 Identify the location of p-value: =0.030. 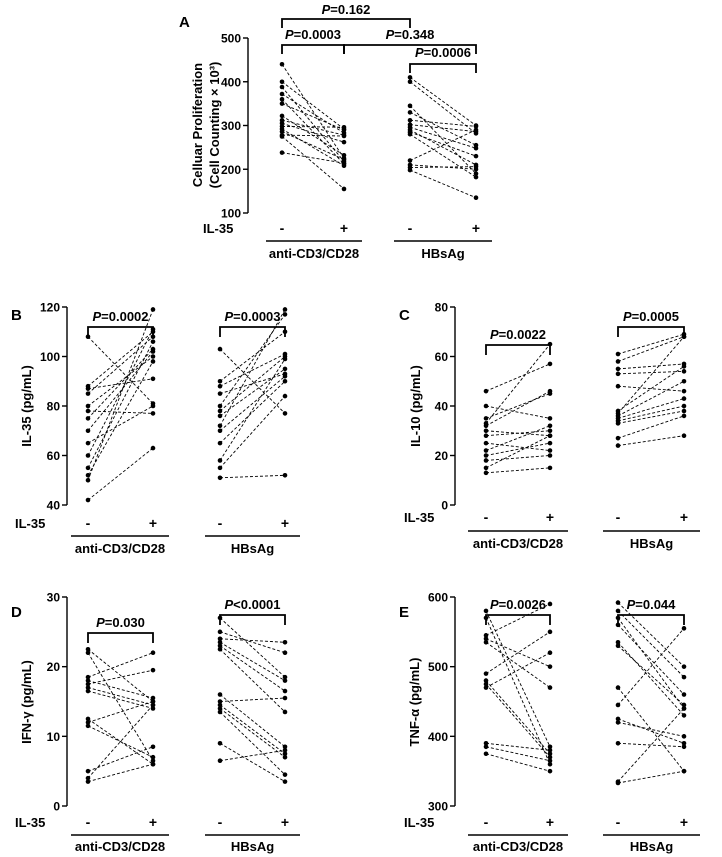
(125, 622).